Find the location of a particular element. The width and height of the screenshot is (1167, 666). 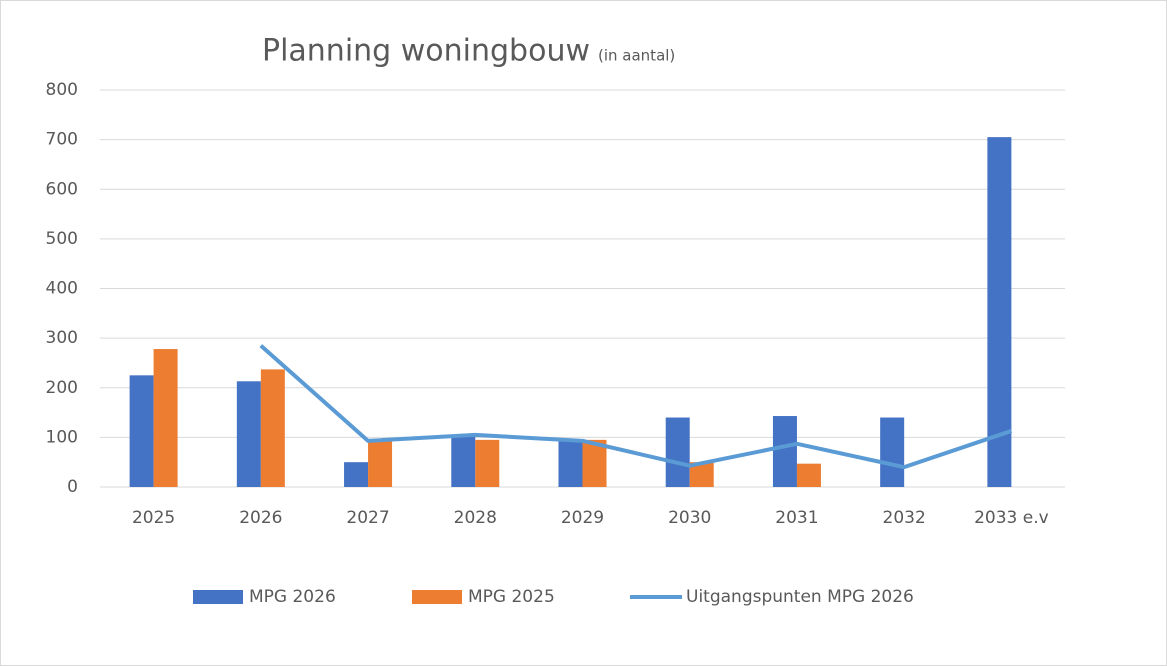

y-tick-label: 0 is located at coordinates (72, 487).